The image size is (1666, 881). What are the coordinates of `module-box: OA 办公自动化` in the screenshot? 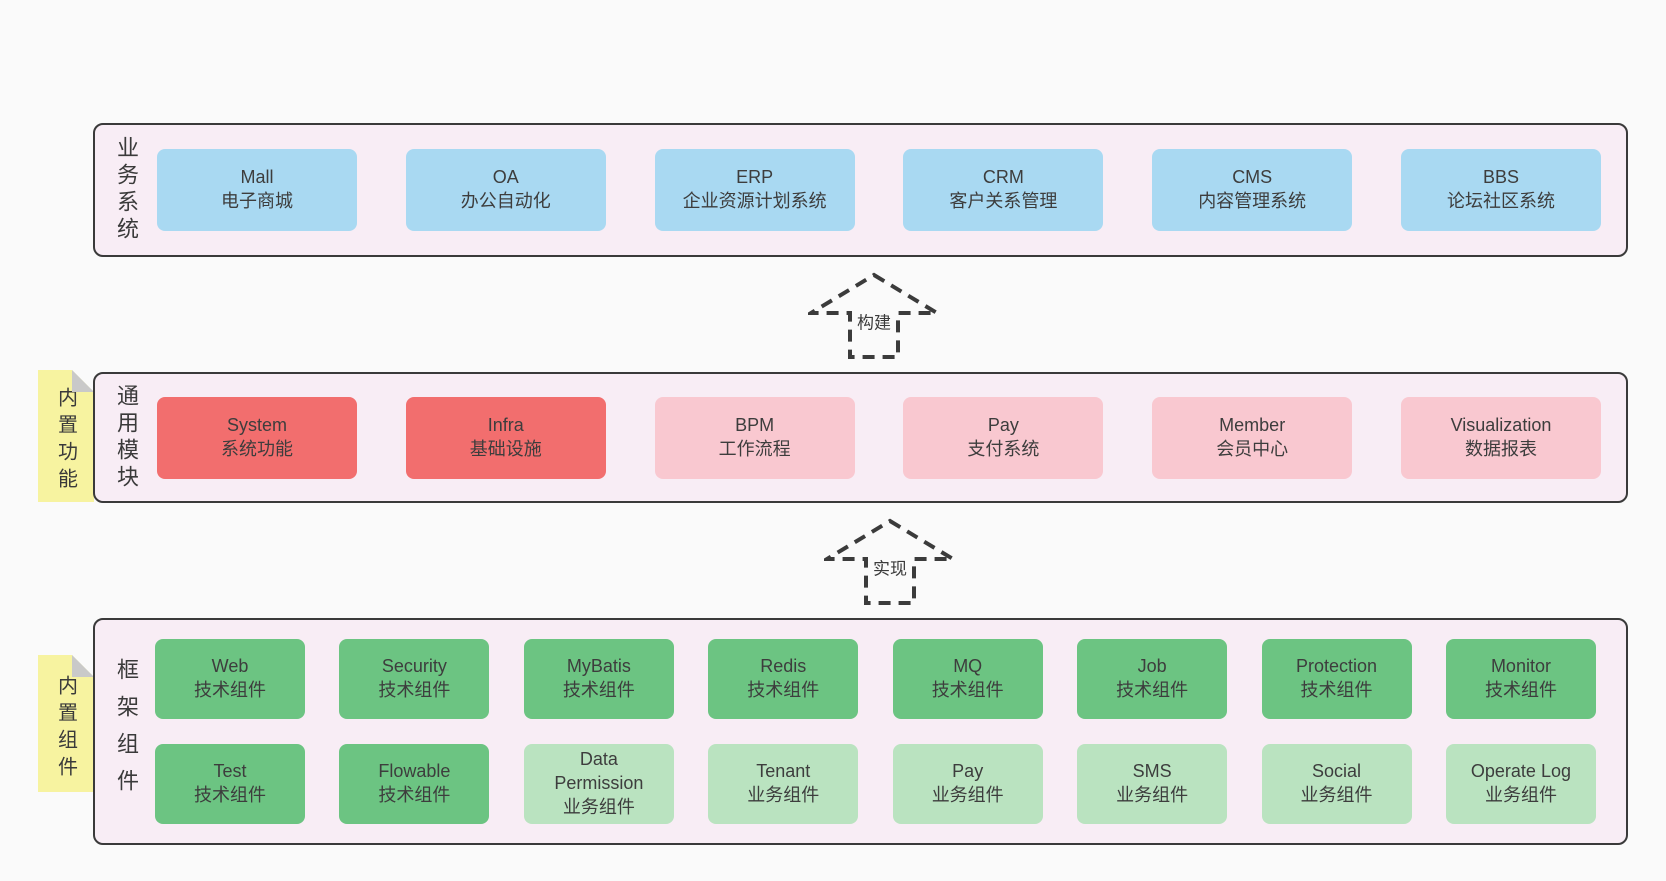 It's located at (505, 190).